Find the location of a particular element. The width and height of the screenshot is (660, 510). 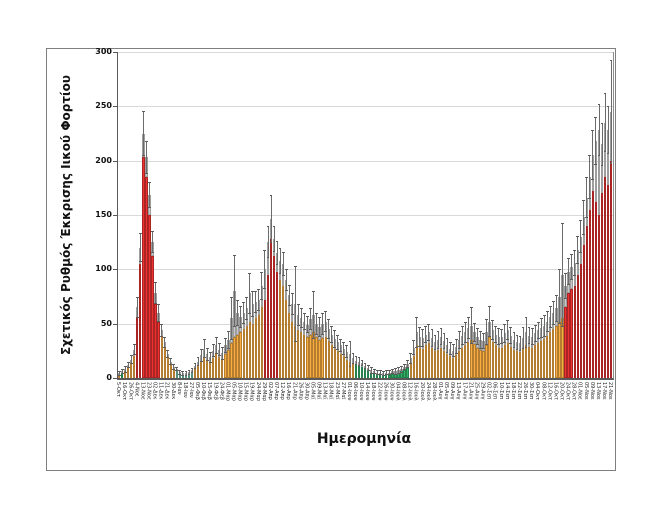

x-tick-label: 21-Απρ is located at coordinates (294, 391).